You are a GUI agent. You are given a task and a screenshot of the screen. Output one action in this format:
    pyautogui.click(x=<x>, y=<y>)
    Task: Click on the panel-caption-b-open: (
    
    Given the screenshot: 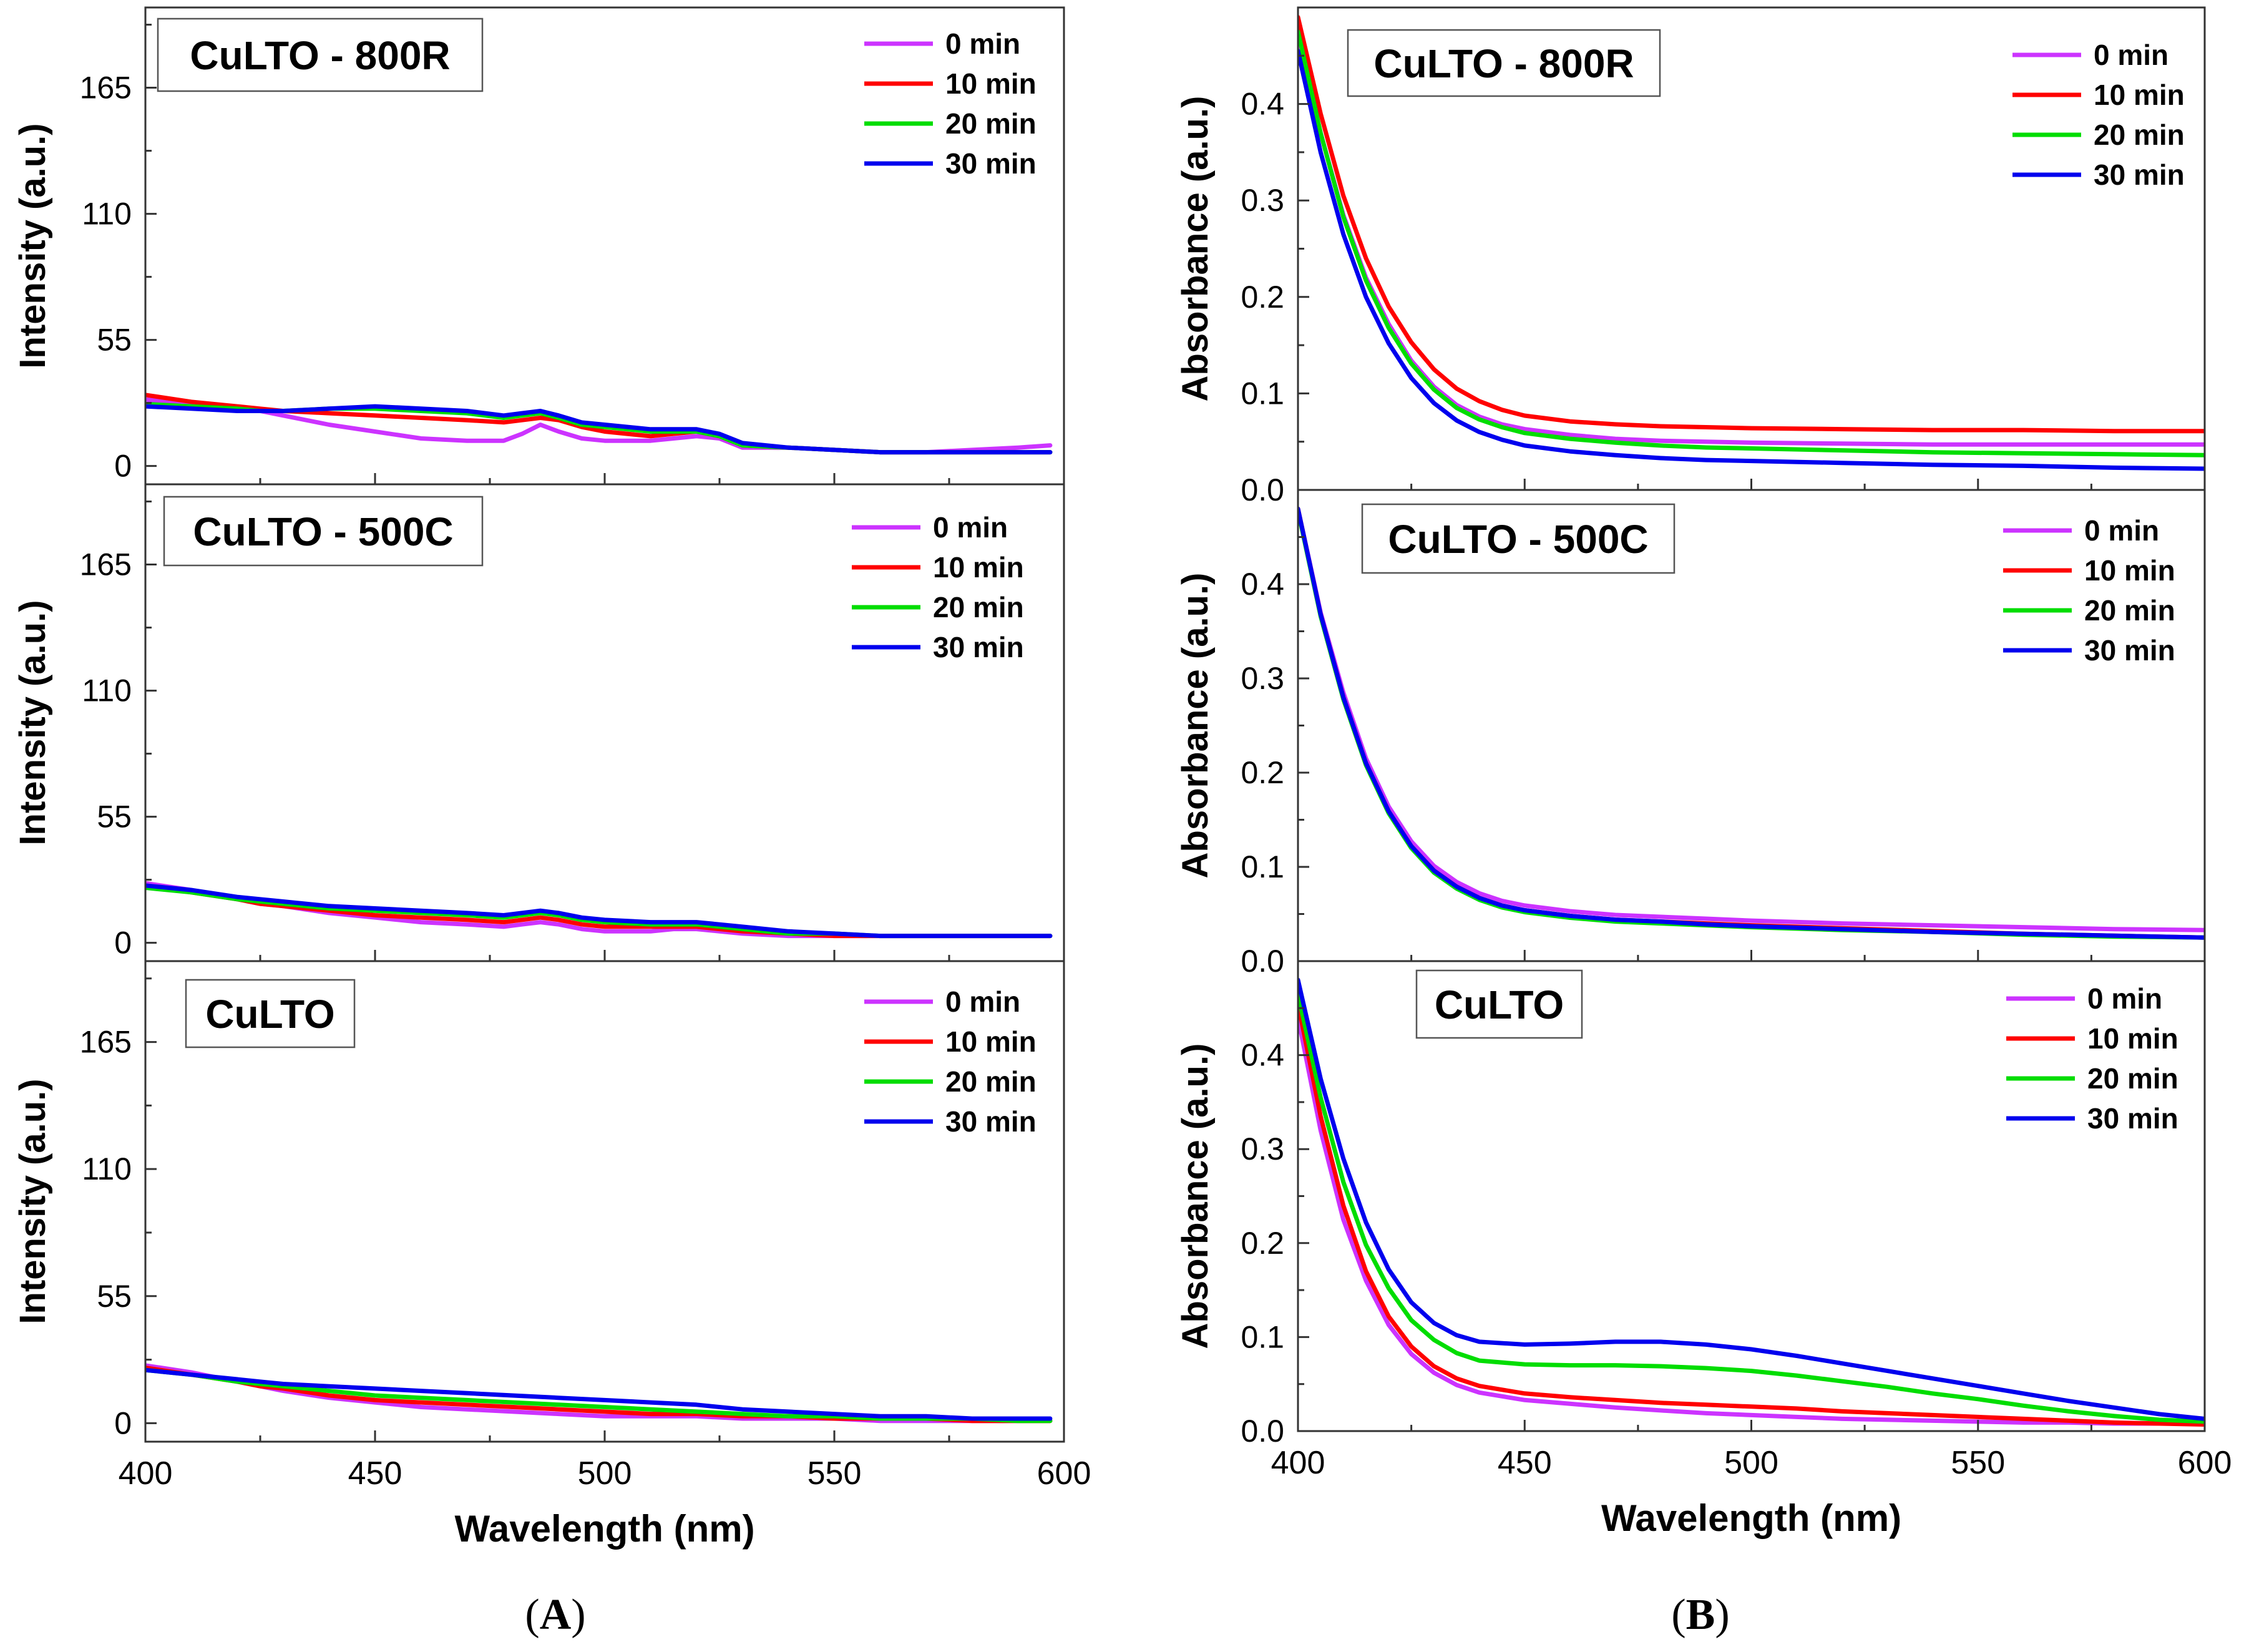 What is the action you would take?
    pyautogui.click(x=1678, y=1615)
    